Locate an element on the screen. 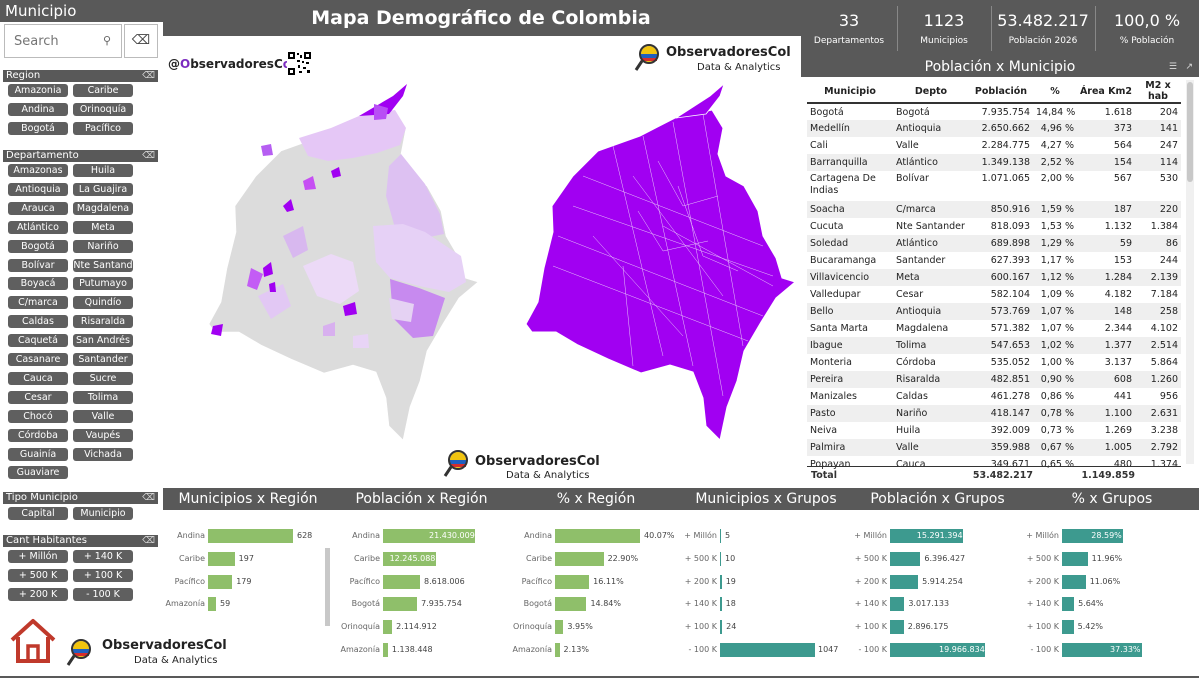  slicer-chip: Antioquia is located at coordinates (38, 189).